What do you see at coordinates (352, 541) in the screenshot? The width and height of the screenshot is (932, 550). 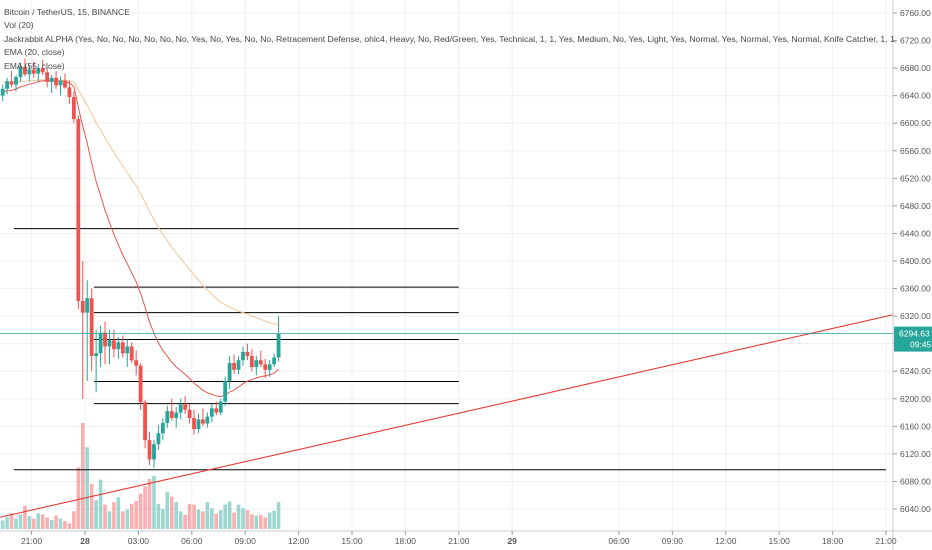 I see `x-tick-label: 15:00` at bounding box center [352, 541].